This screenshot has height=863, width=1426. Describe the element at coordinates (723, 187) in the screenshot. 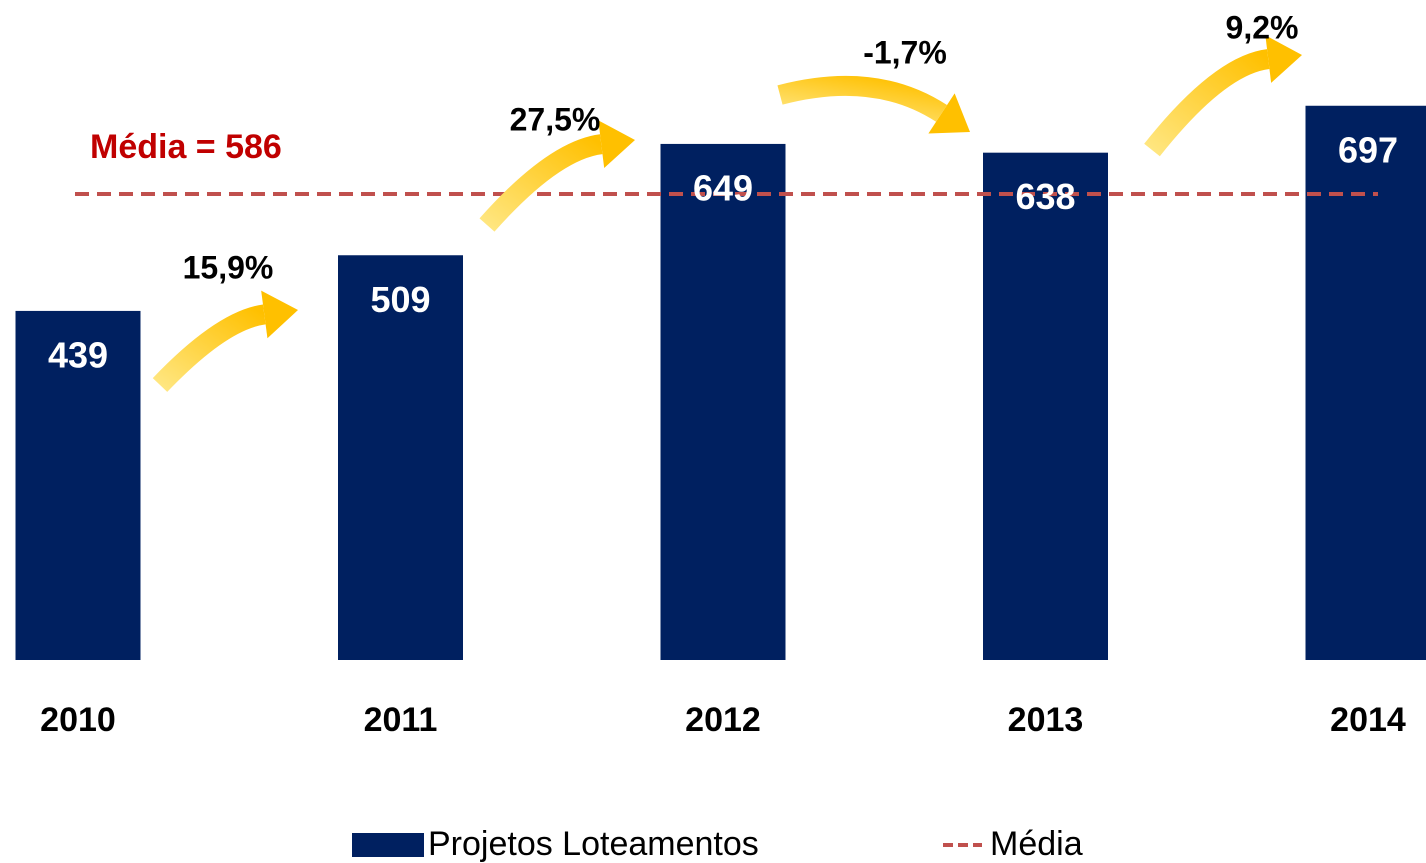

I see `value-label: 649` at that location.